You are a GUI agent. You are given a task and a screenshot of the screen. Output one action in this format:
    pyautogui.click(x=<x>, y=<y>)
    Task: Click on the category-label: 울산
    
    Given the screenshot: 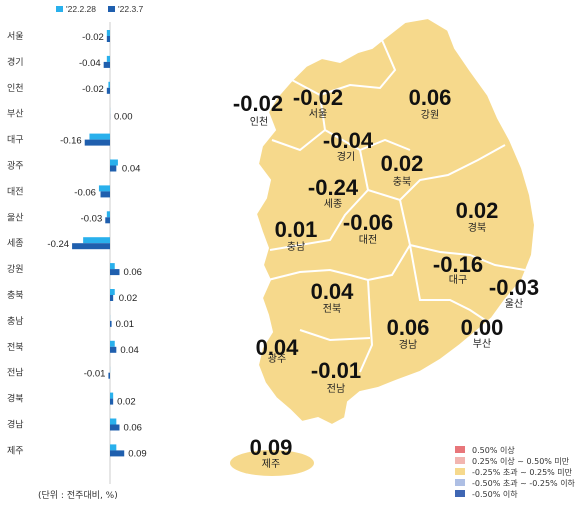 What is the action you would take?
    pyautogui.click(x=15, y=217)
    